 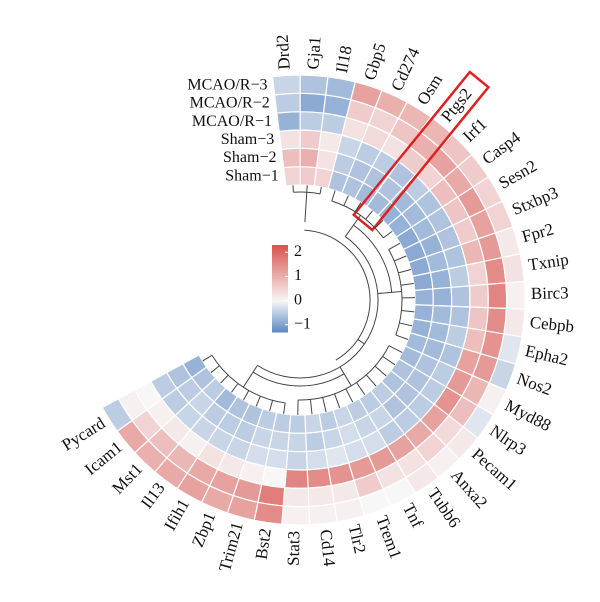 What do you see at coordinates (413, 515) in the screenshot?
I see `column-label: Tnf` at bounding box center [413, 515].